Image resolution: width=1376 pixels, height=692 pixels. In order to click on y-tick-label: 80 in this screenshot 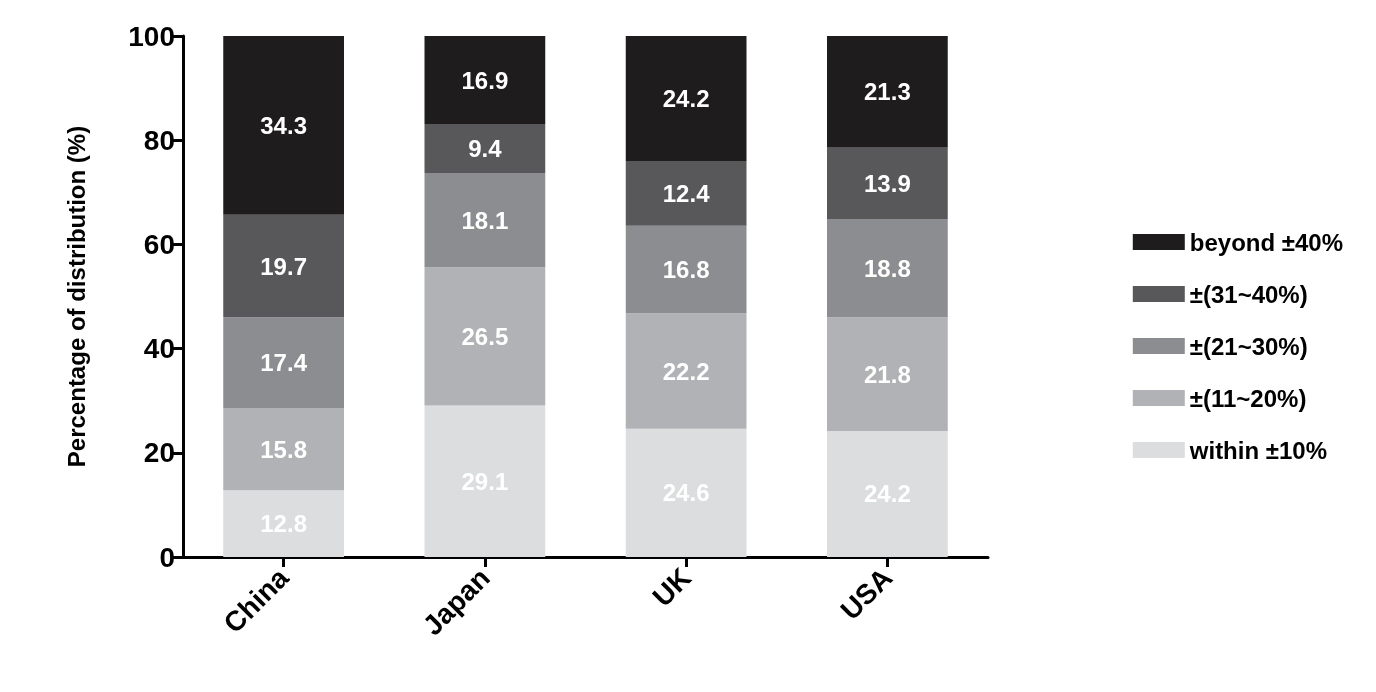, I will do `click(159, 140)`.